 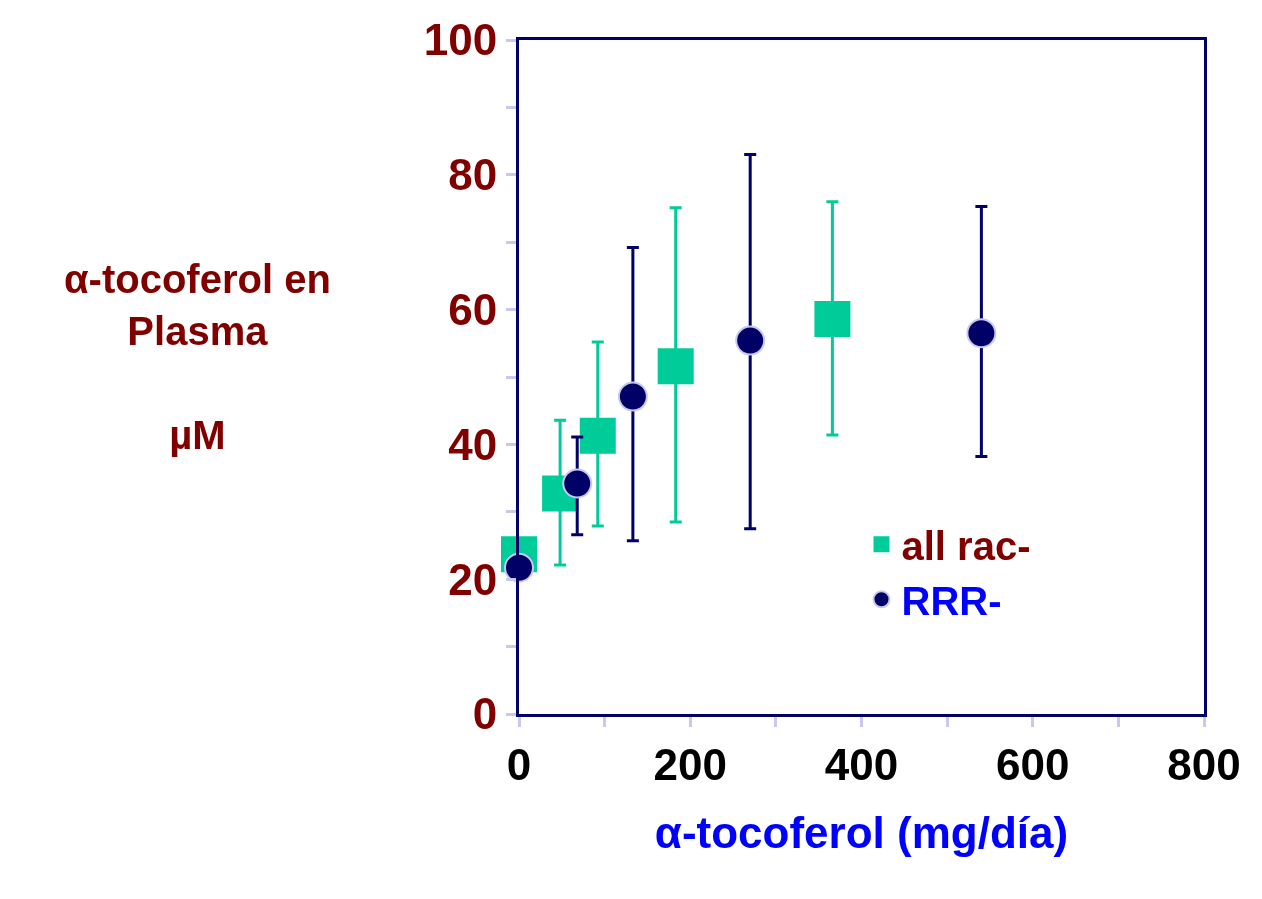 What do you see at coordinates (473, 175) in the screenshot?
I see `y-tick-label: 80` at bounding box center [473, 175].